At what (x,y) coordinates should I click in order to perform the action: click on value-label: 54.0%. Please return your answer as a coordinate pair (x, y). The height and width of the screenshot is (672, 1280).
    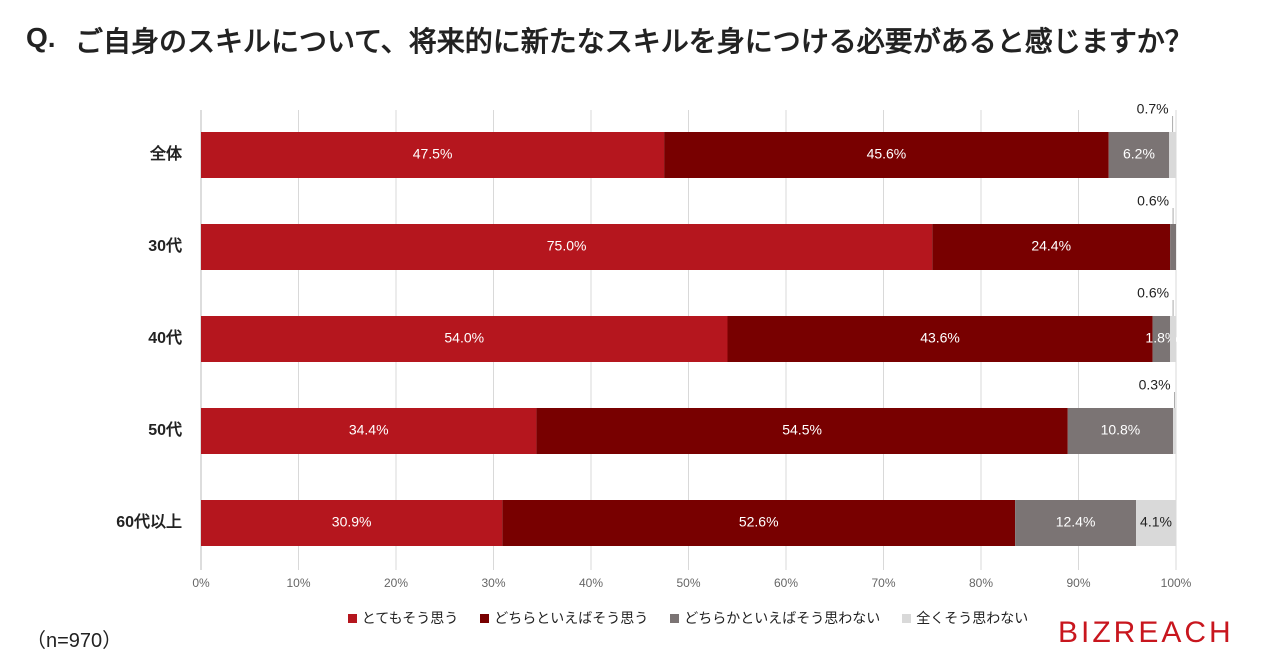
    Looking at the image, I should click on (464, 338).